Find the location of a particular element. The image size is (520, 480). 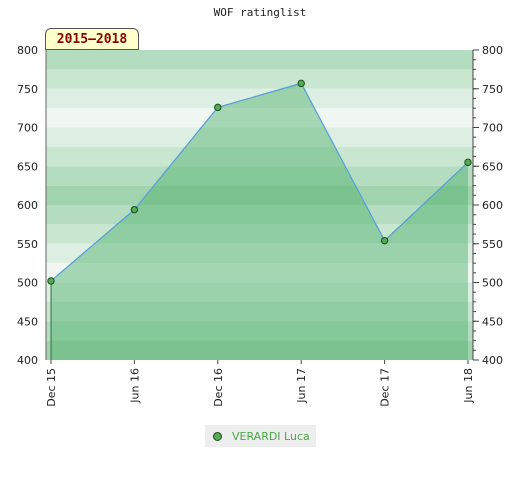

legend-label: VERARDI Luca is located at coordinates (271, 436).